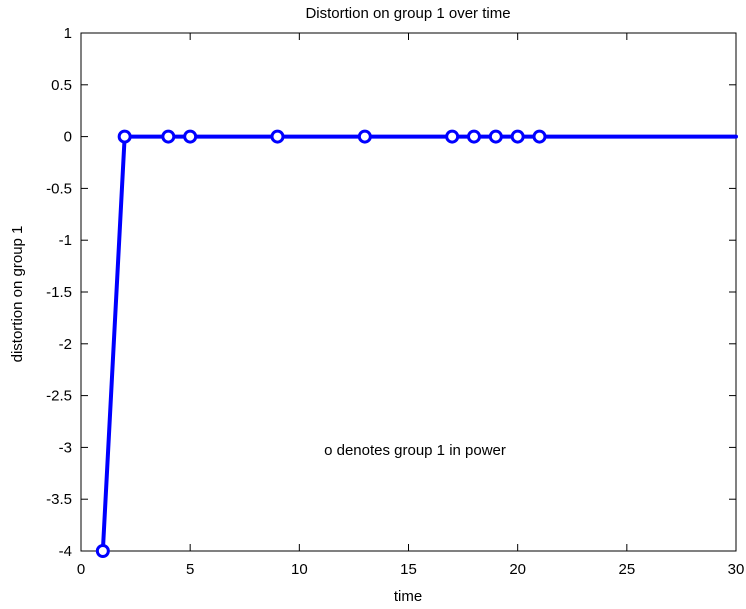 The width and height of the screenshot is (746, 609). Describe the element at coordinates (65, 240) in the screenshot. I see `y-tick-label: -1` at that location.